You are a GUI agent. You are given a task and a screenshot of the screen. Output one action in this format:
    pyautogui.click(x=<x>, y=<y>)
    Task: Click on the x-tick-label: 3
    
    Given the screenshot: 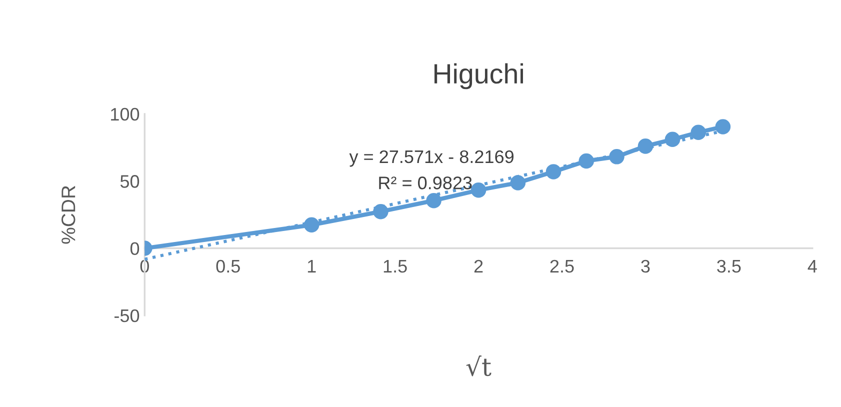 What is the action you would take?
    pyautogui.click(x=645, y=266)
    